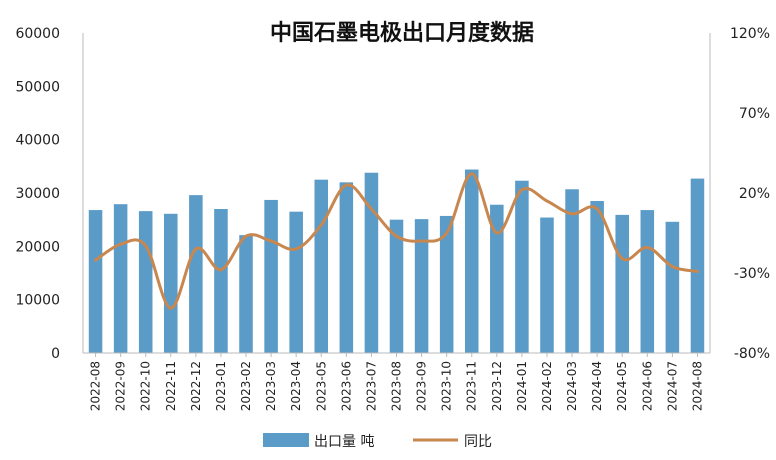 Image resolution: width=776 pixels, height=460 pixels. What do you see at coordinates (196, 386) in the screenshot?
I see `x-tick-label: 2022-12` at bounding box center [196, 386].